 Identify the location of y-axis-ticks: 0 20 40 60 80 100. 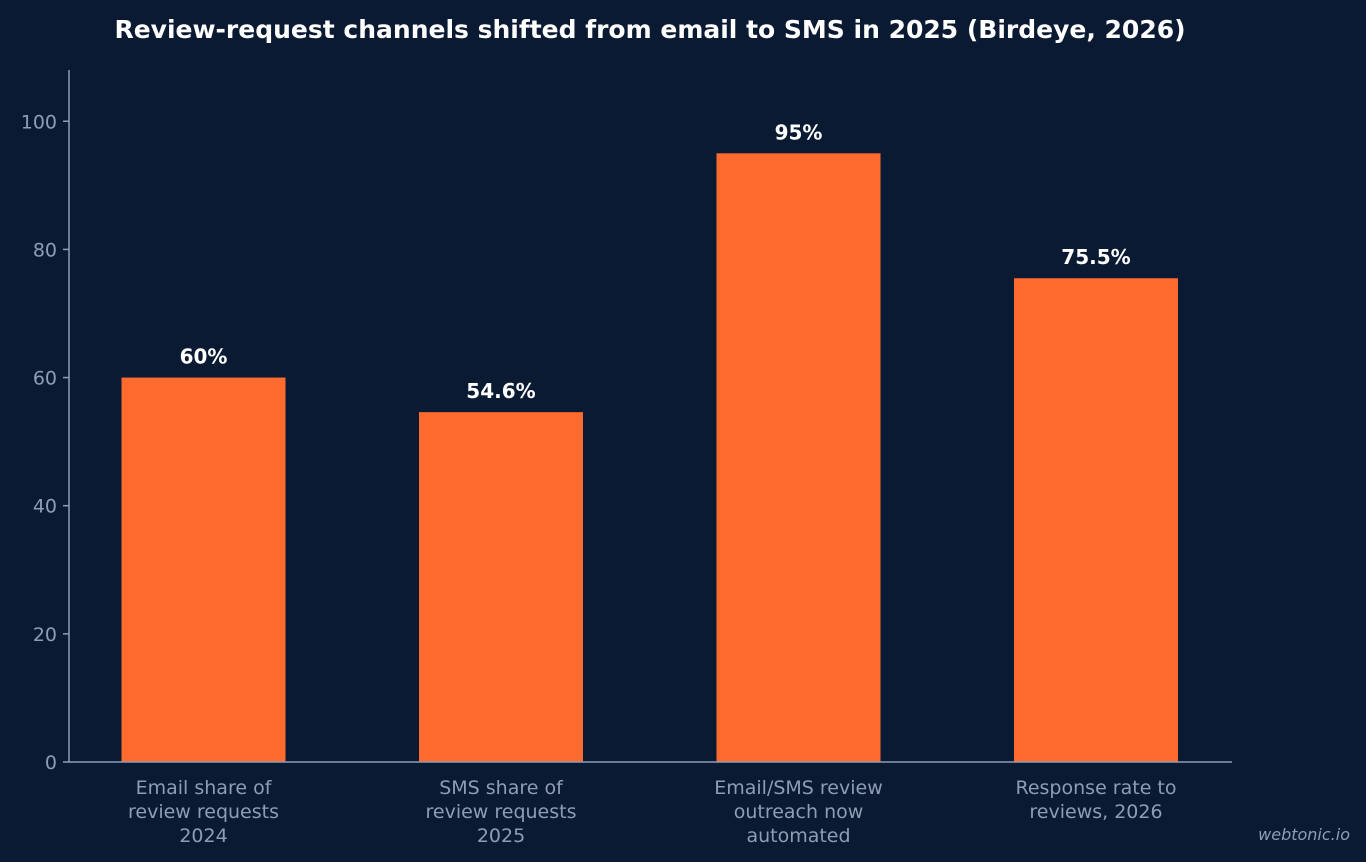
(45, 442).